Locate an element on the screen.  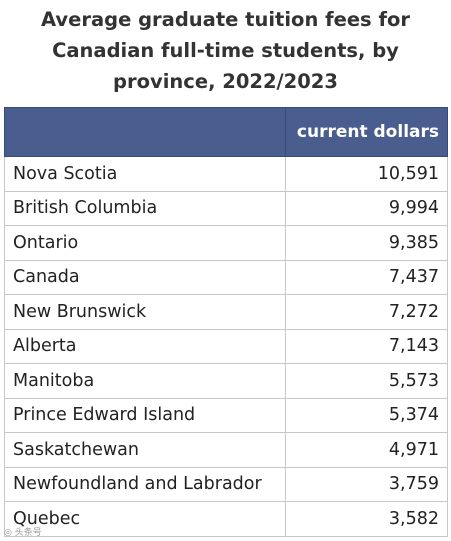
table-row: Newfoundland and Labrador 3,759 is located at coordinates (226, 484).